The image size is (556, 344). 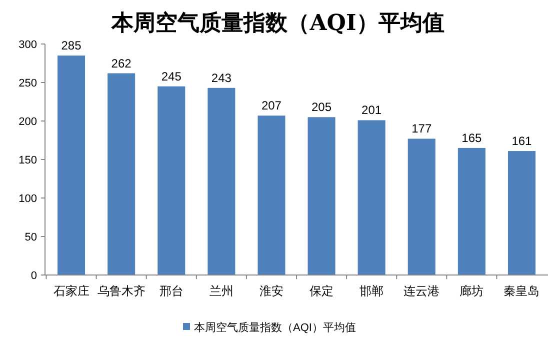 I want to click on data-label: 205, so click(x=322, y=107).